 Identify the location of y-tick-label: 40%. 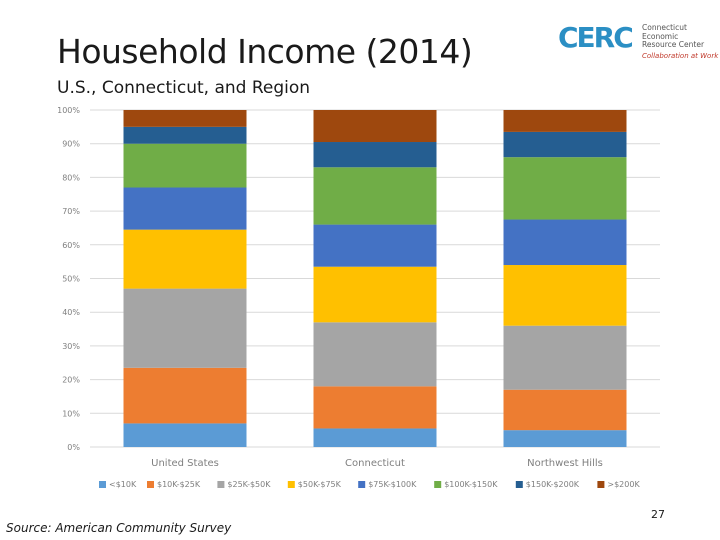
(71, 312).